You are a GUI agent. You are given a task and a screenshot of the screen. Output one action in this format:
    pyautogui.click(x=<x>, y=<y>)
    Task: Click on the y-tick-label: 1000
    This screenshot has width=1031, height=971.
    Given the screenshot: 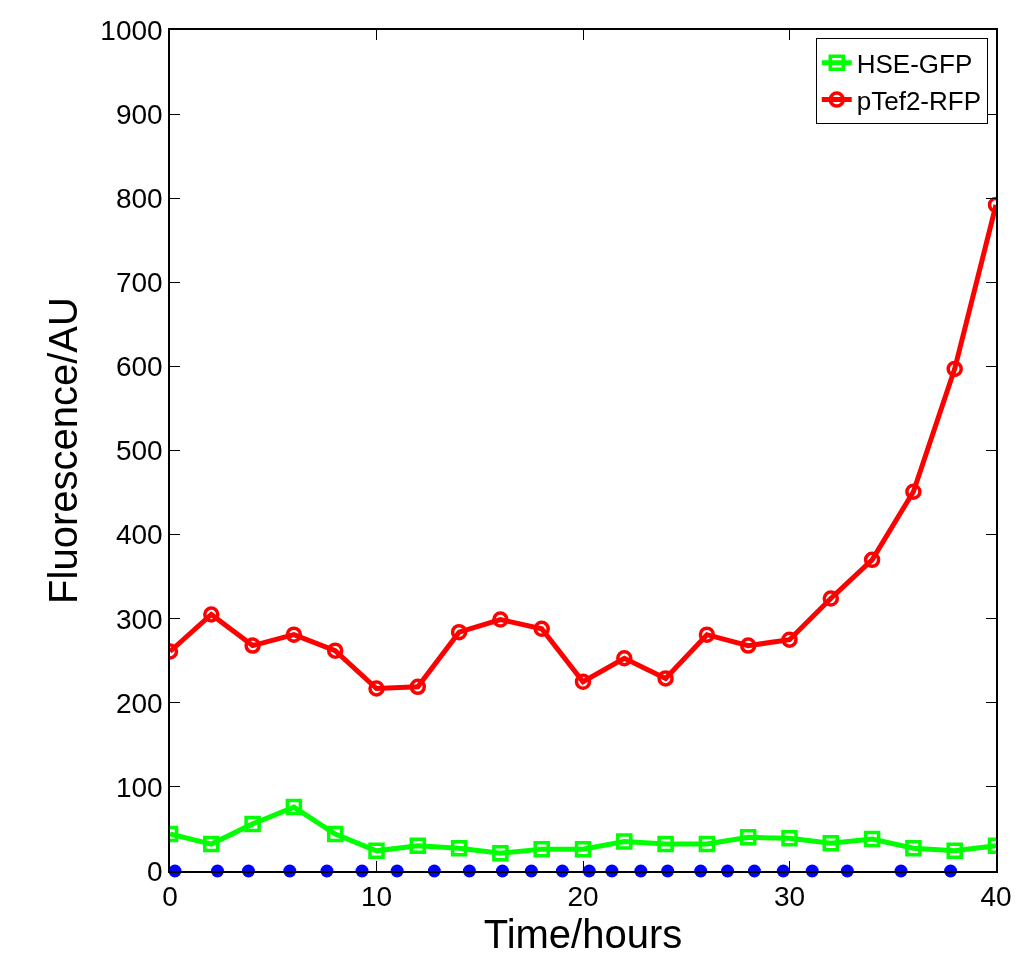 What is the action you would take?
    pyautogui.click(x=131, y=30)
    